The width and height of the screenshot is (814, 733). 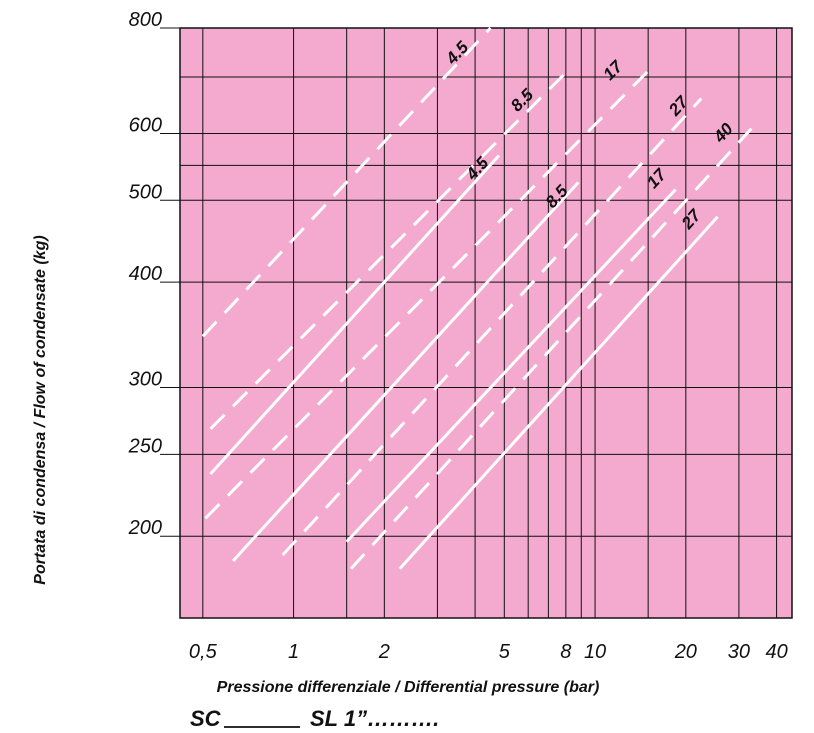 I want to click on x-tick-label: 5, so click(x=505, y=652).